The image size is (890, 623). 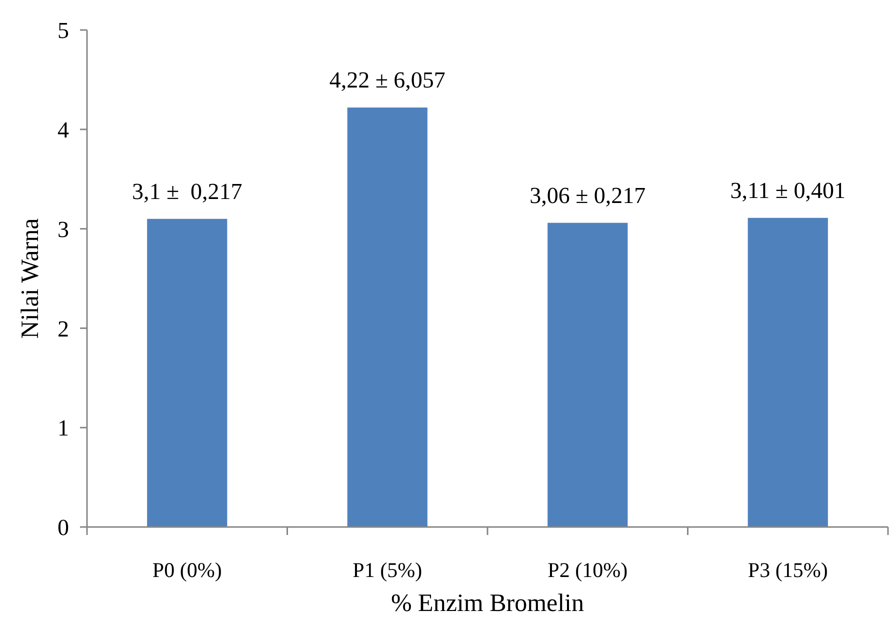 What do you see at coordinates (788, 190) in the screenshot?
I see `data-label: 3,11 ± 0,401` at bounding box center [788, 190].